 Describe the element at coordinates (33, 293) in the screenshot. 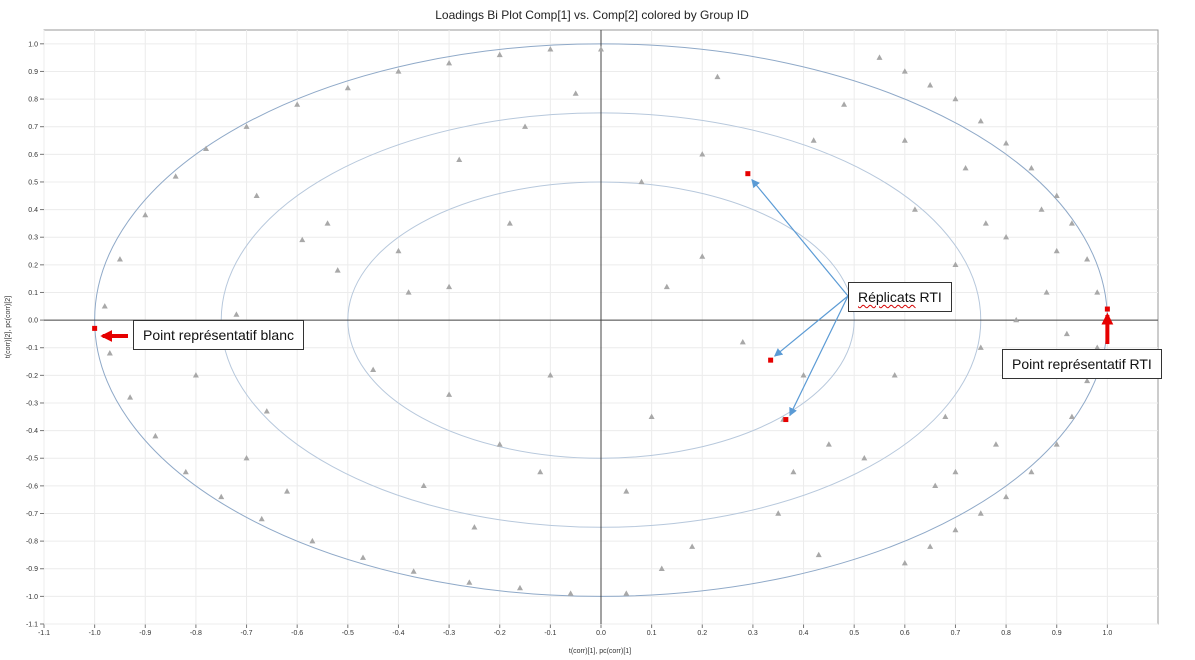

I see `y-tick-label: 0.1` at that location.